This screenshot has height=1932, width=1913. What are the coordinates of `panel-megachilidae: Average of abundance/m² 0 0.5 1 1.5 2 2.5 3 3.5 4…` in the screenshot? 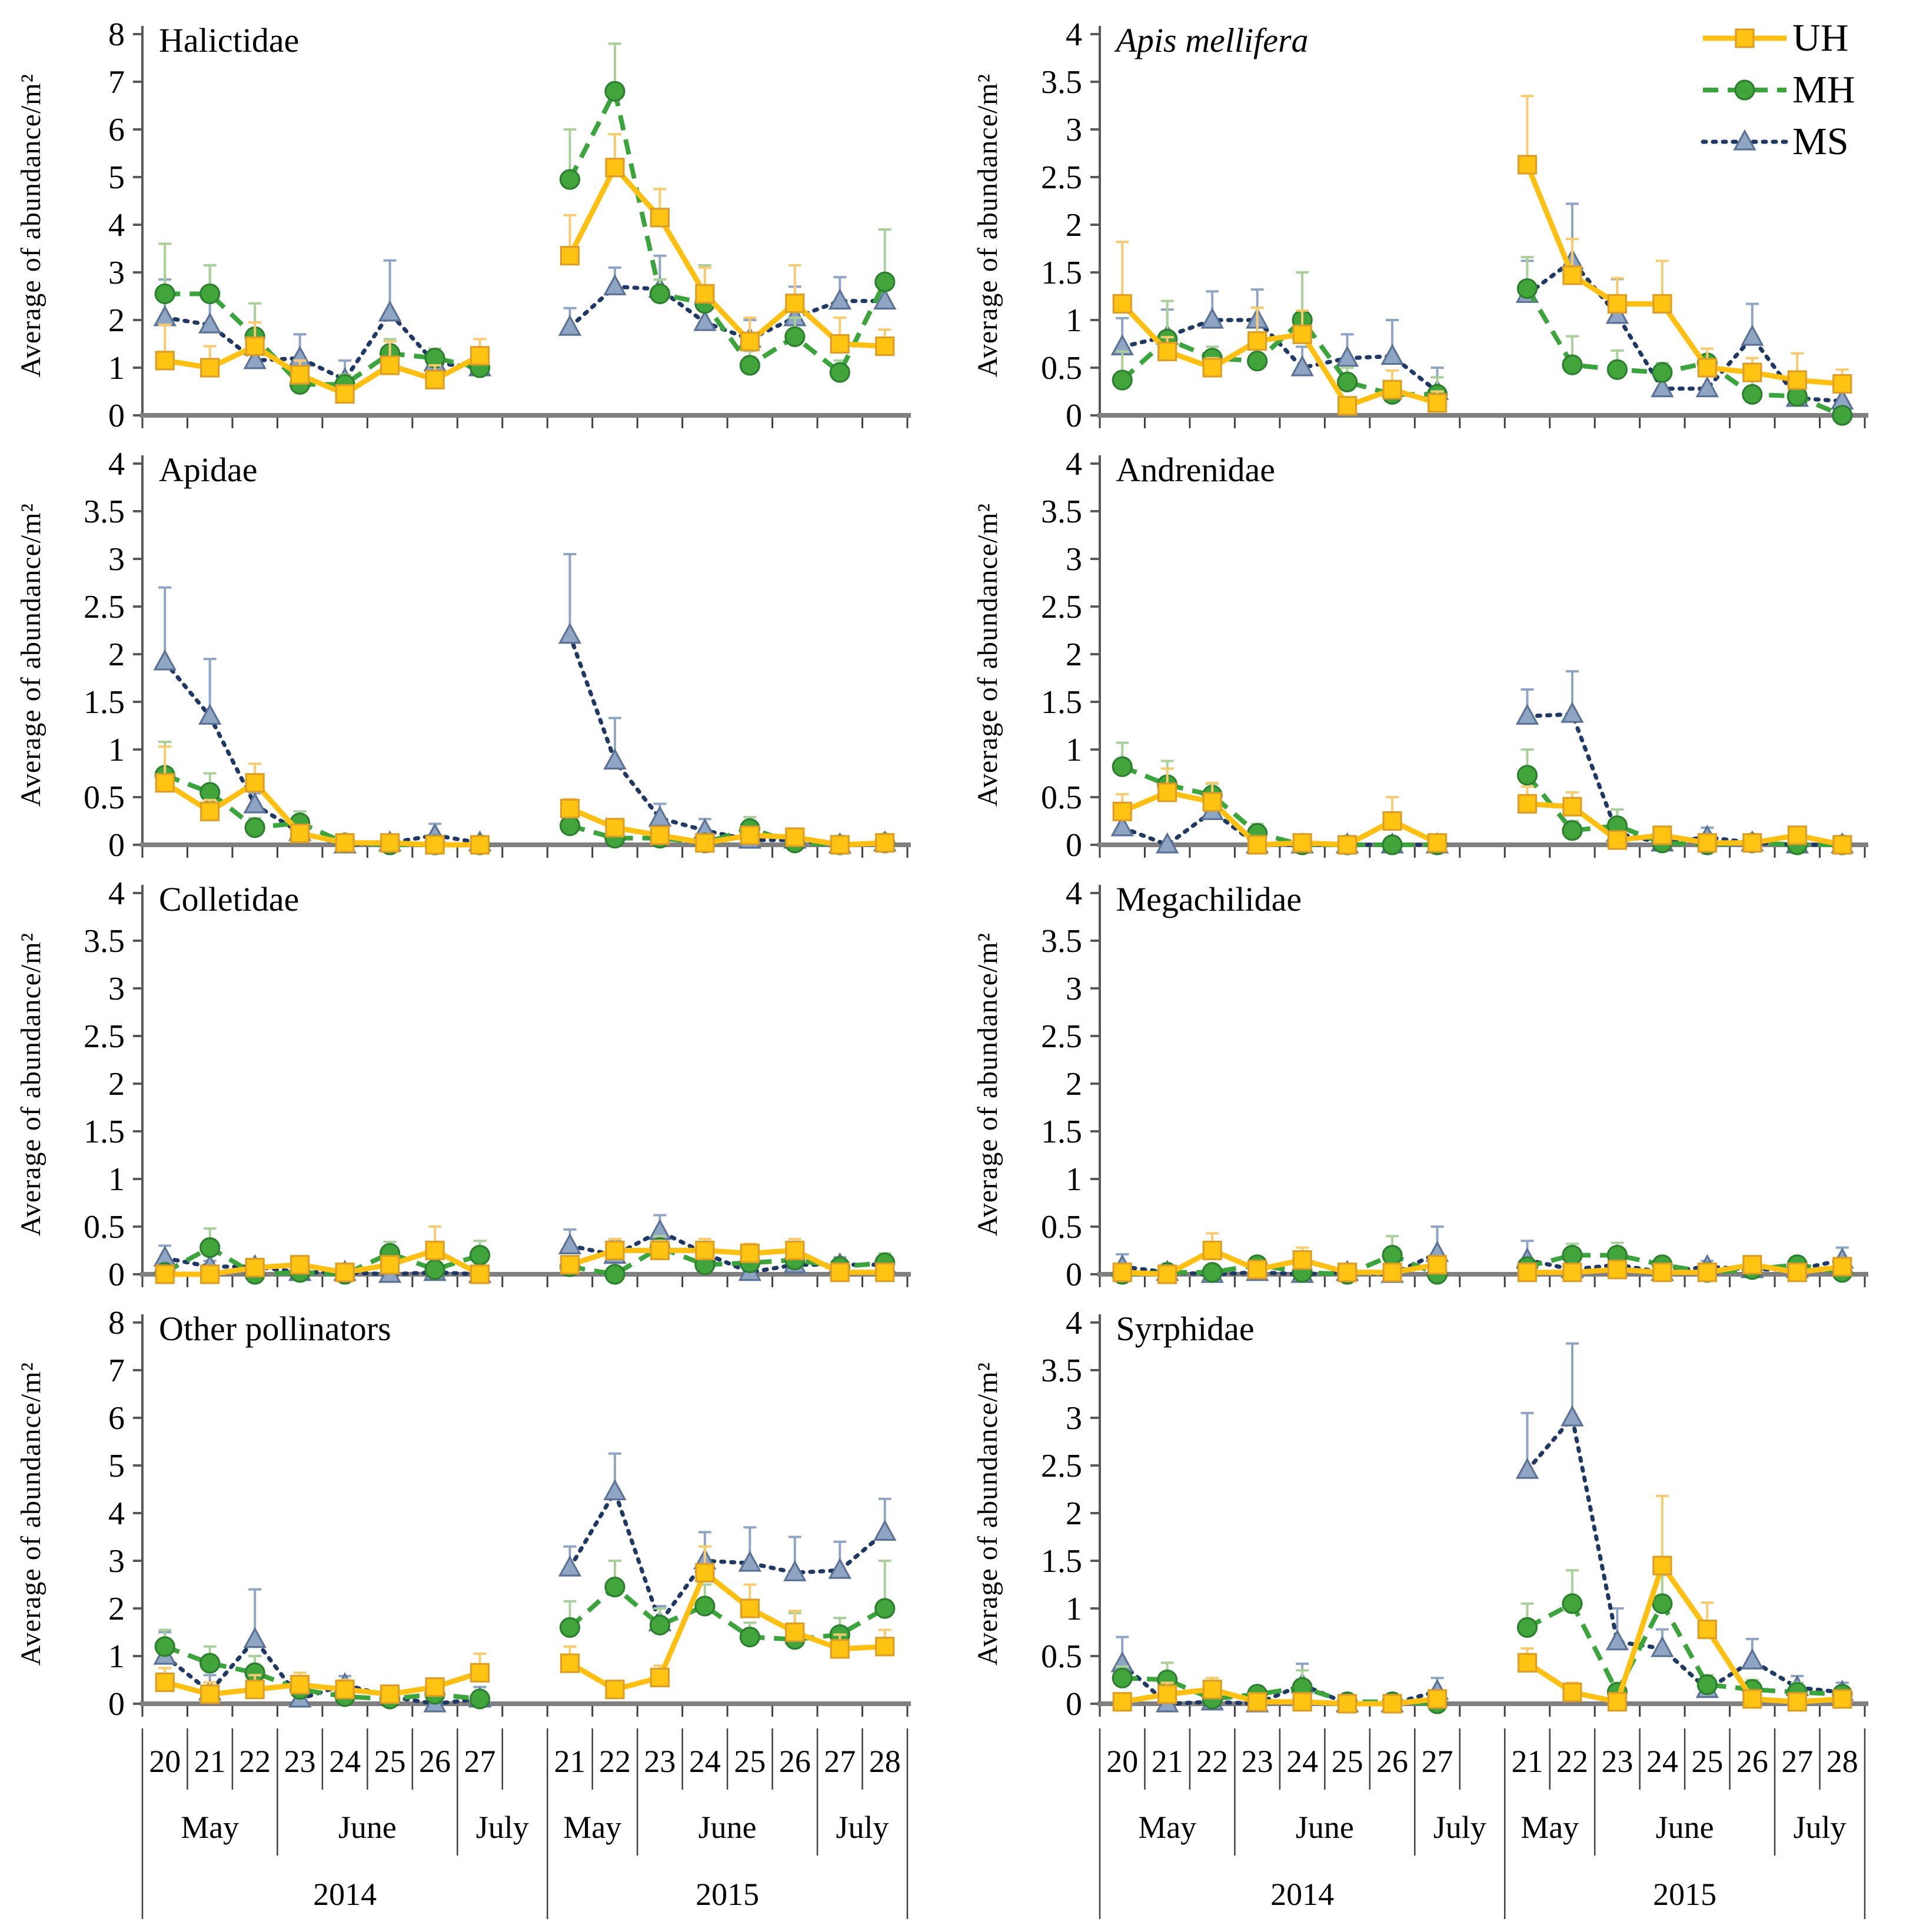 It's located at (1438, 1084).